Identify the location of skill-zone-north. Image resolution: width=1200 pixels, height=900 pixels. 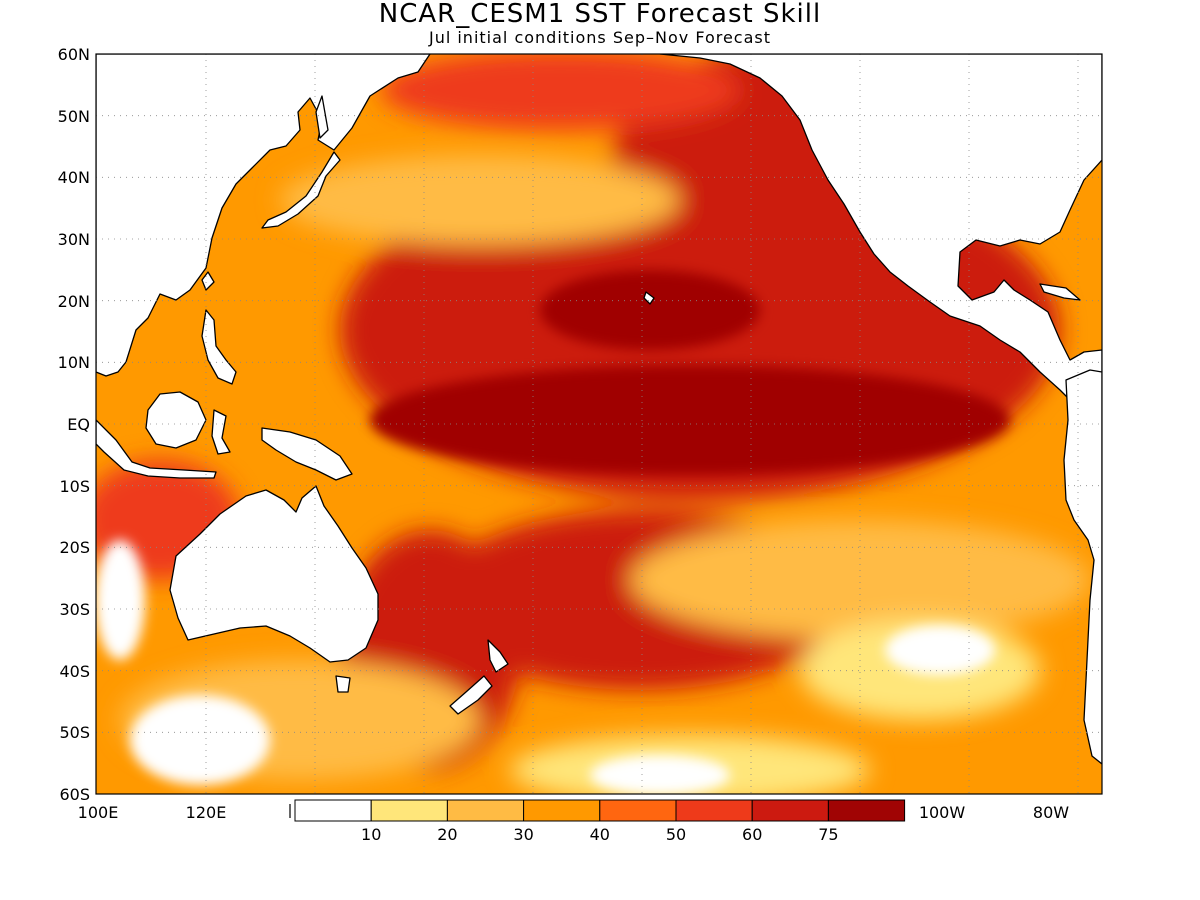
(560, 92).